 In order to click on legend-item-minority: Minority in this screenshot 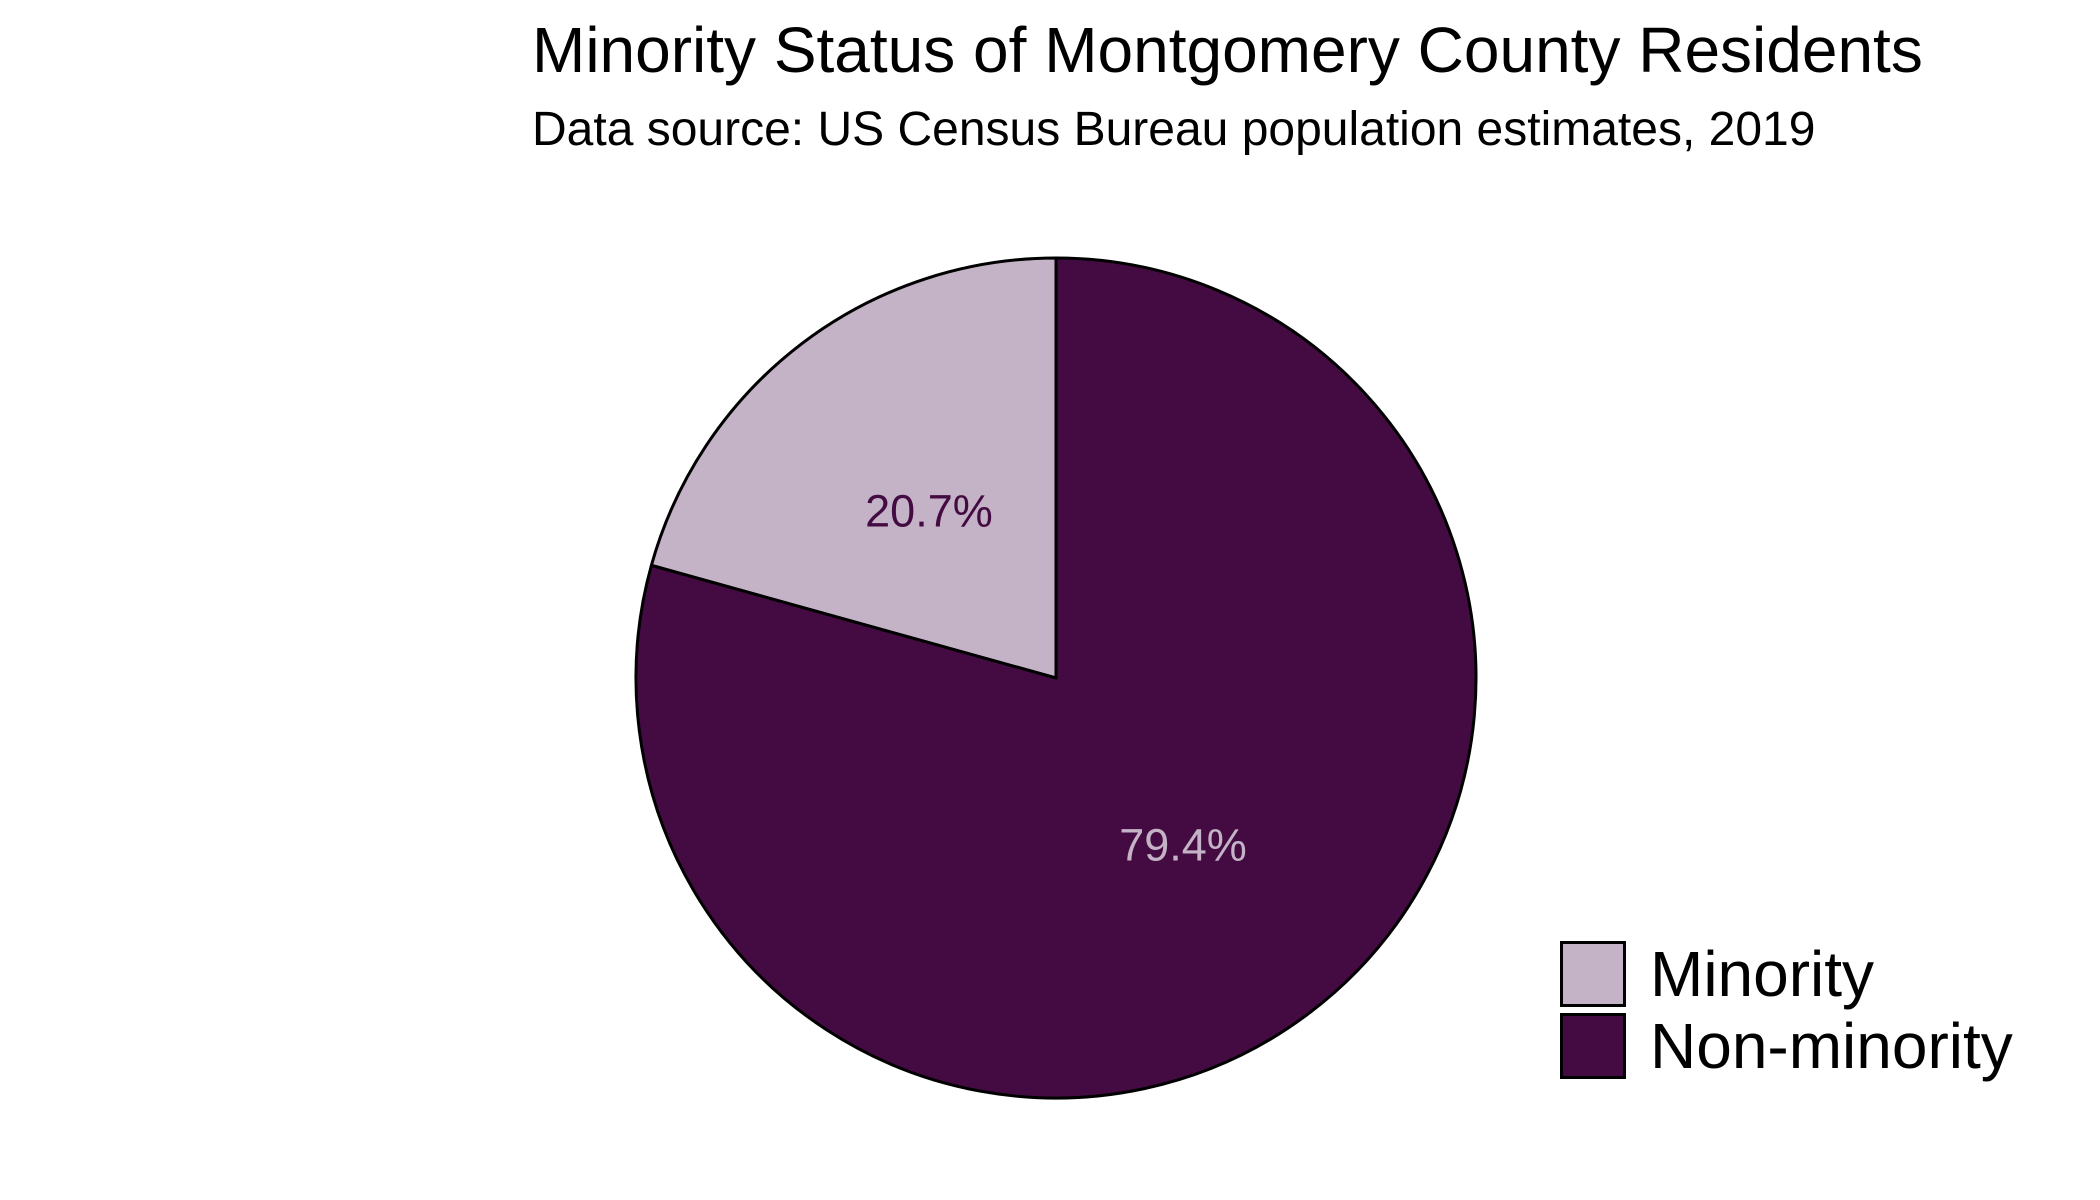, I will do `click(1786, 974)`.